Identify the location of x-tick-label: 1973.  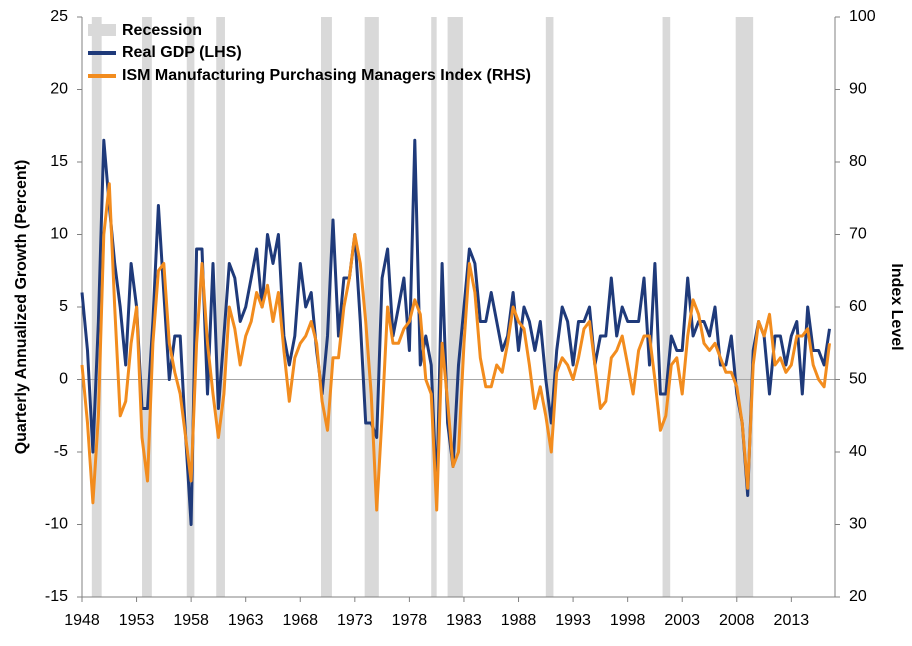
(355, 620).